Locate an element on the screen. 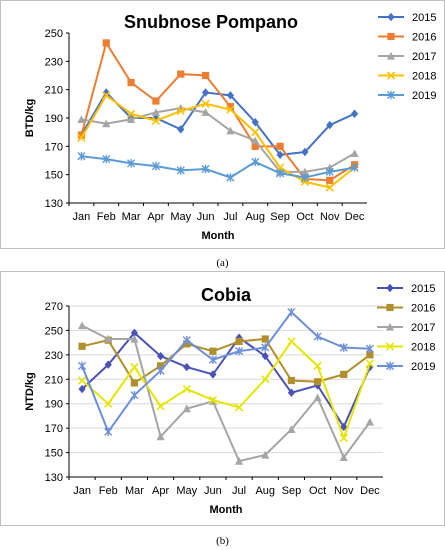 Image resolution: width=445 pixels, height=550 pixels. x-tick-label: Mar is located at coordinates (131, 217).